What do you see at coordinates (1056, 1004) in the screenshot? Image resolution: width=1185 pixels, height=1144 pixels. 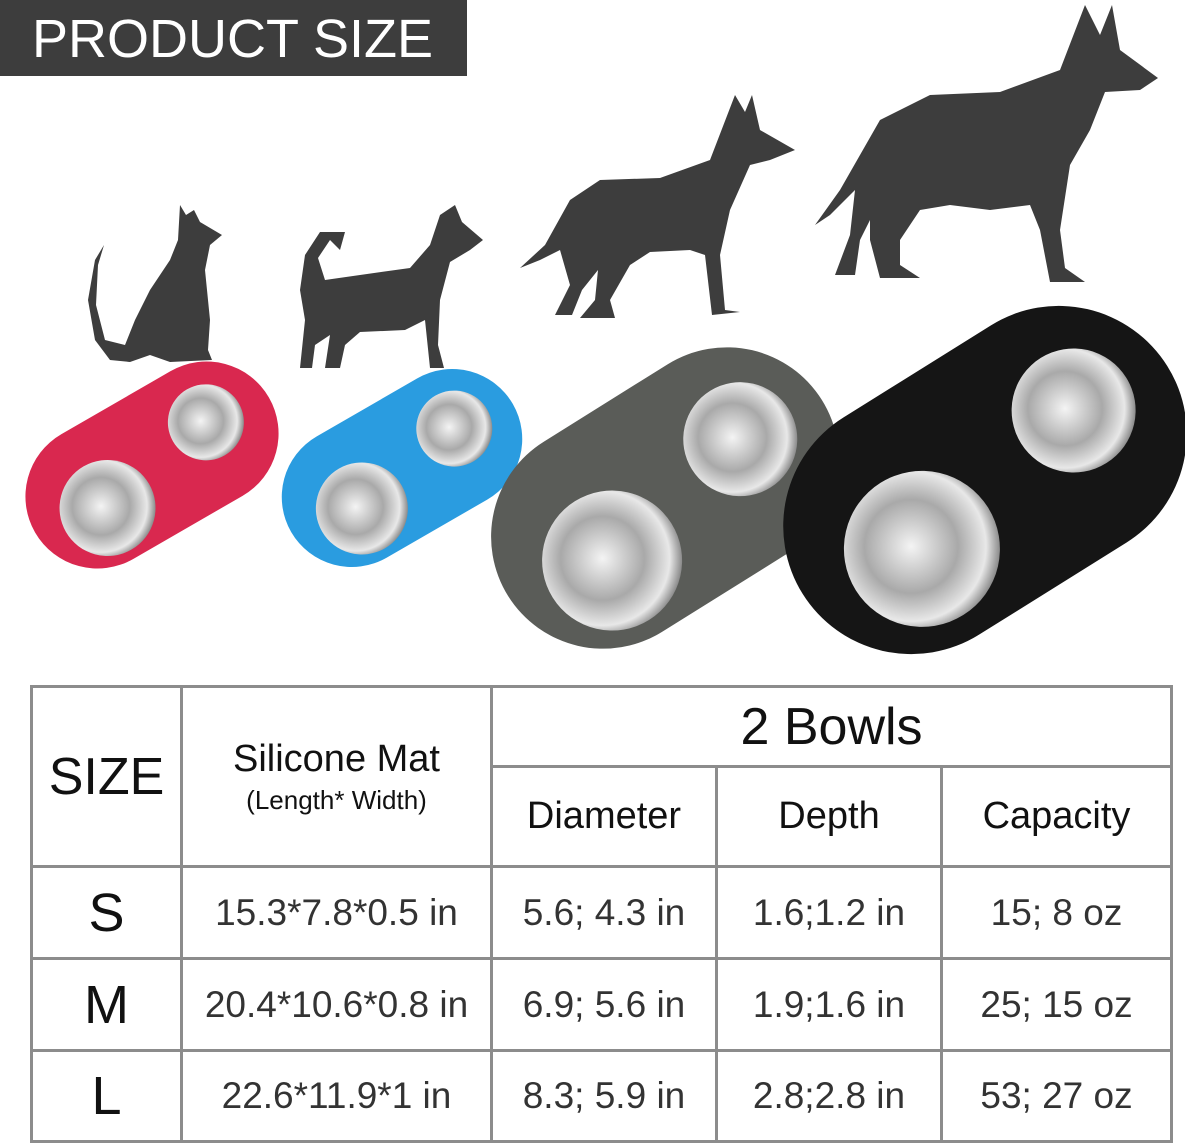 I see `capacity-cell: 25; 15 oz` at bounding box center [1056, 1004].